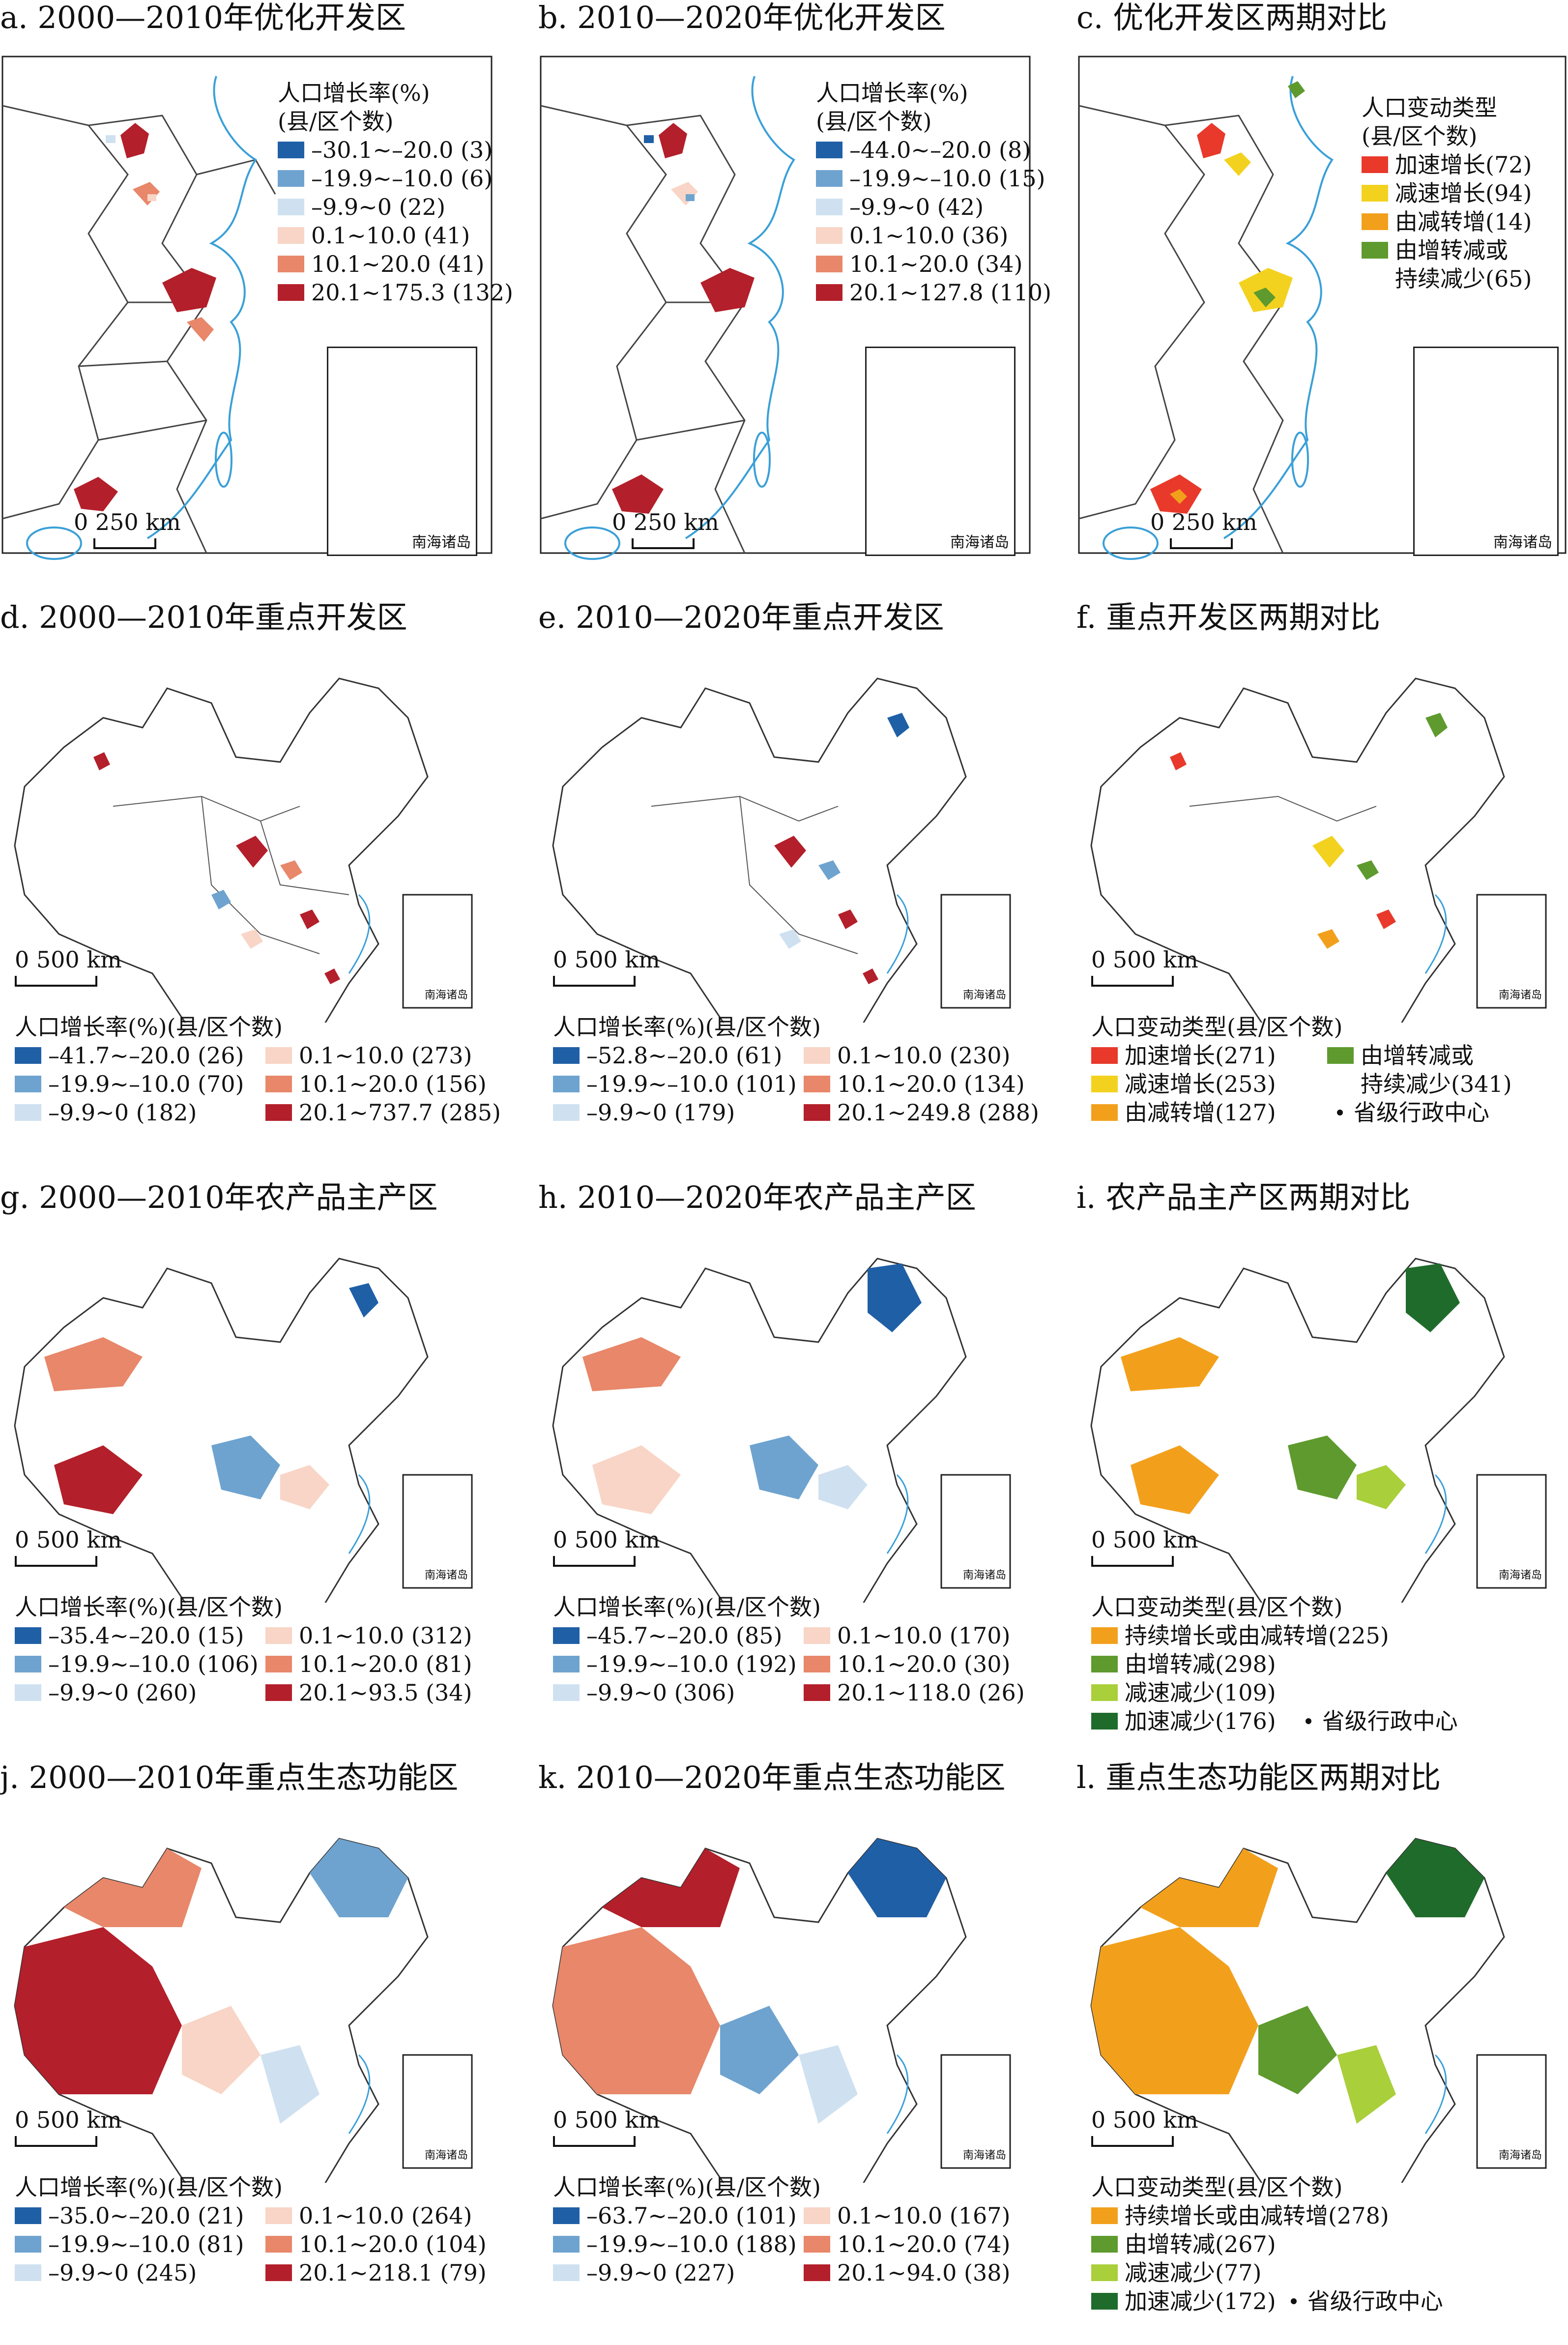  I want to click on legend-item: 0.1~10.0 (167), so click(924, 2215).